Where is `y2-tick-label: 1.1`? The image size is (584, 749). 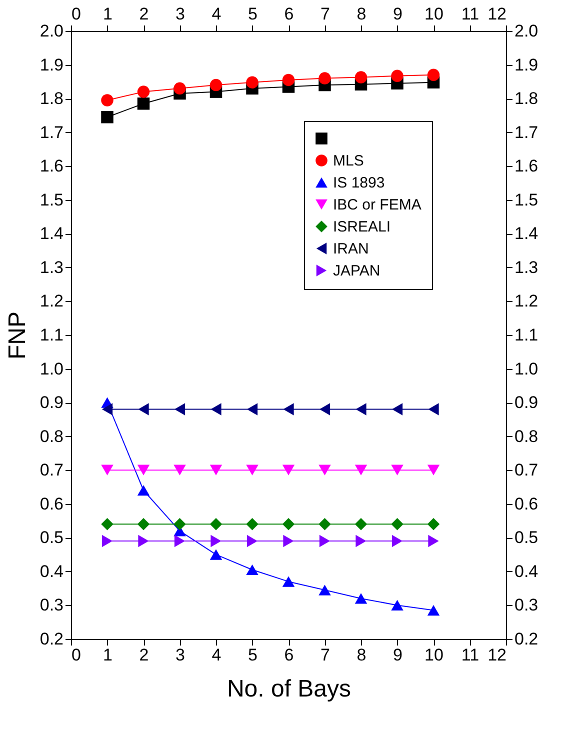 y2-tick-label: 1.1 is located at coordinates (526, 335).